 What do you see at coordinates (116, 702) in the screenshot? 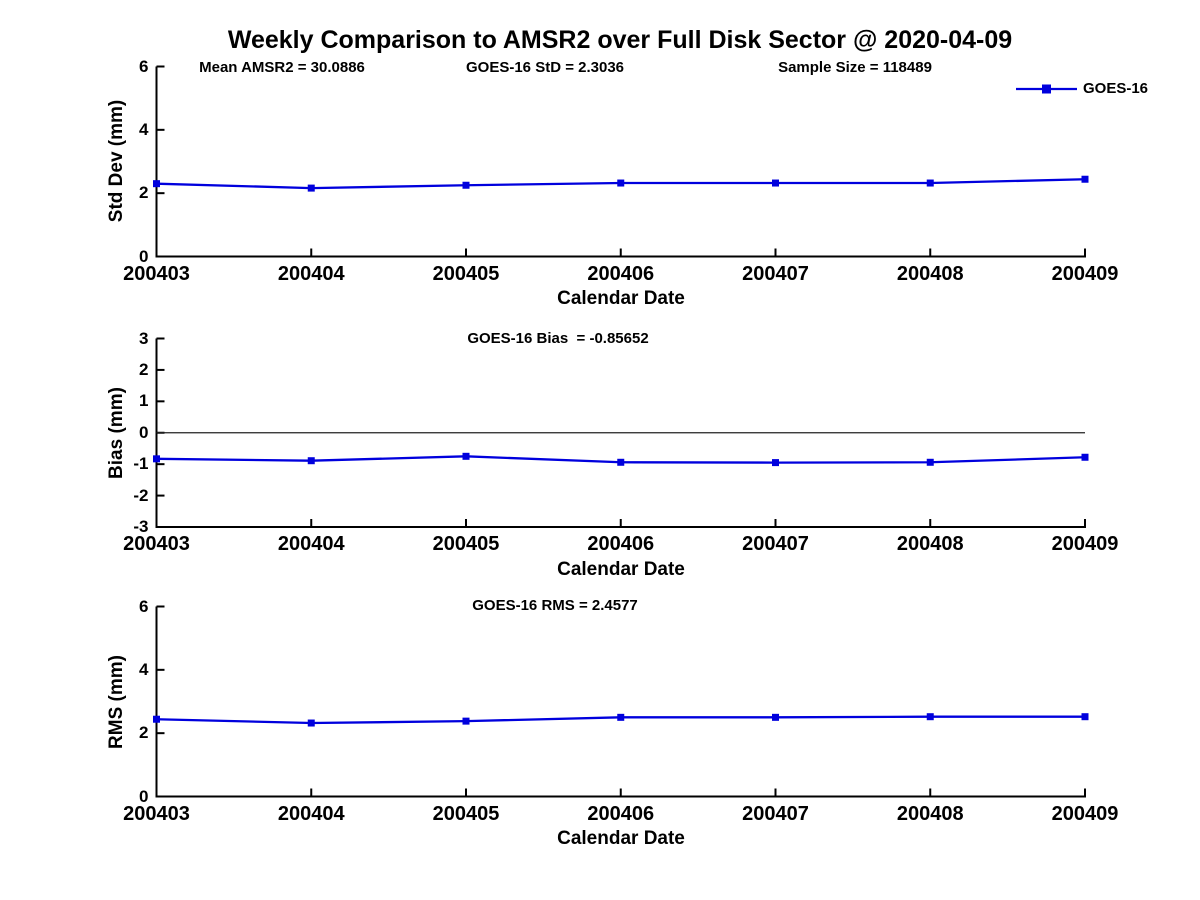
I see `y-axis-title-rms: RMS (mm)` at bounding box center [116, 702].